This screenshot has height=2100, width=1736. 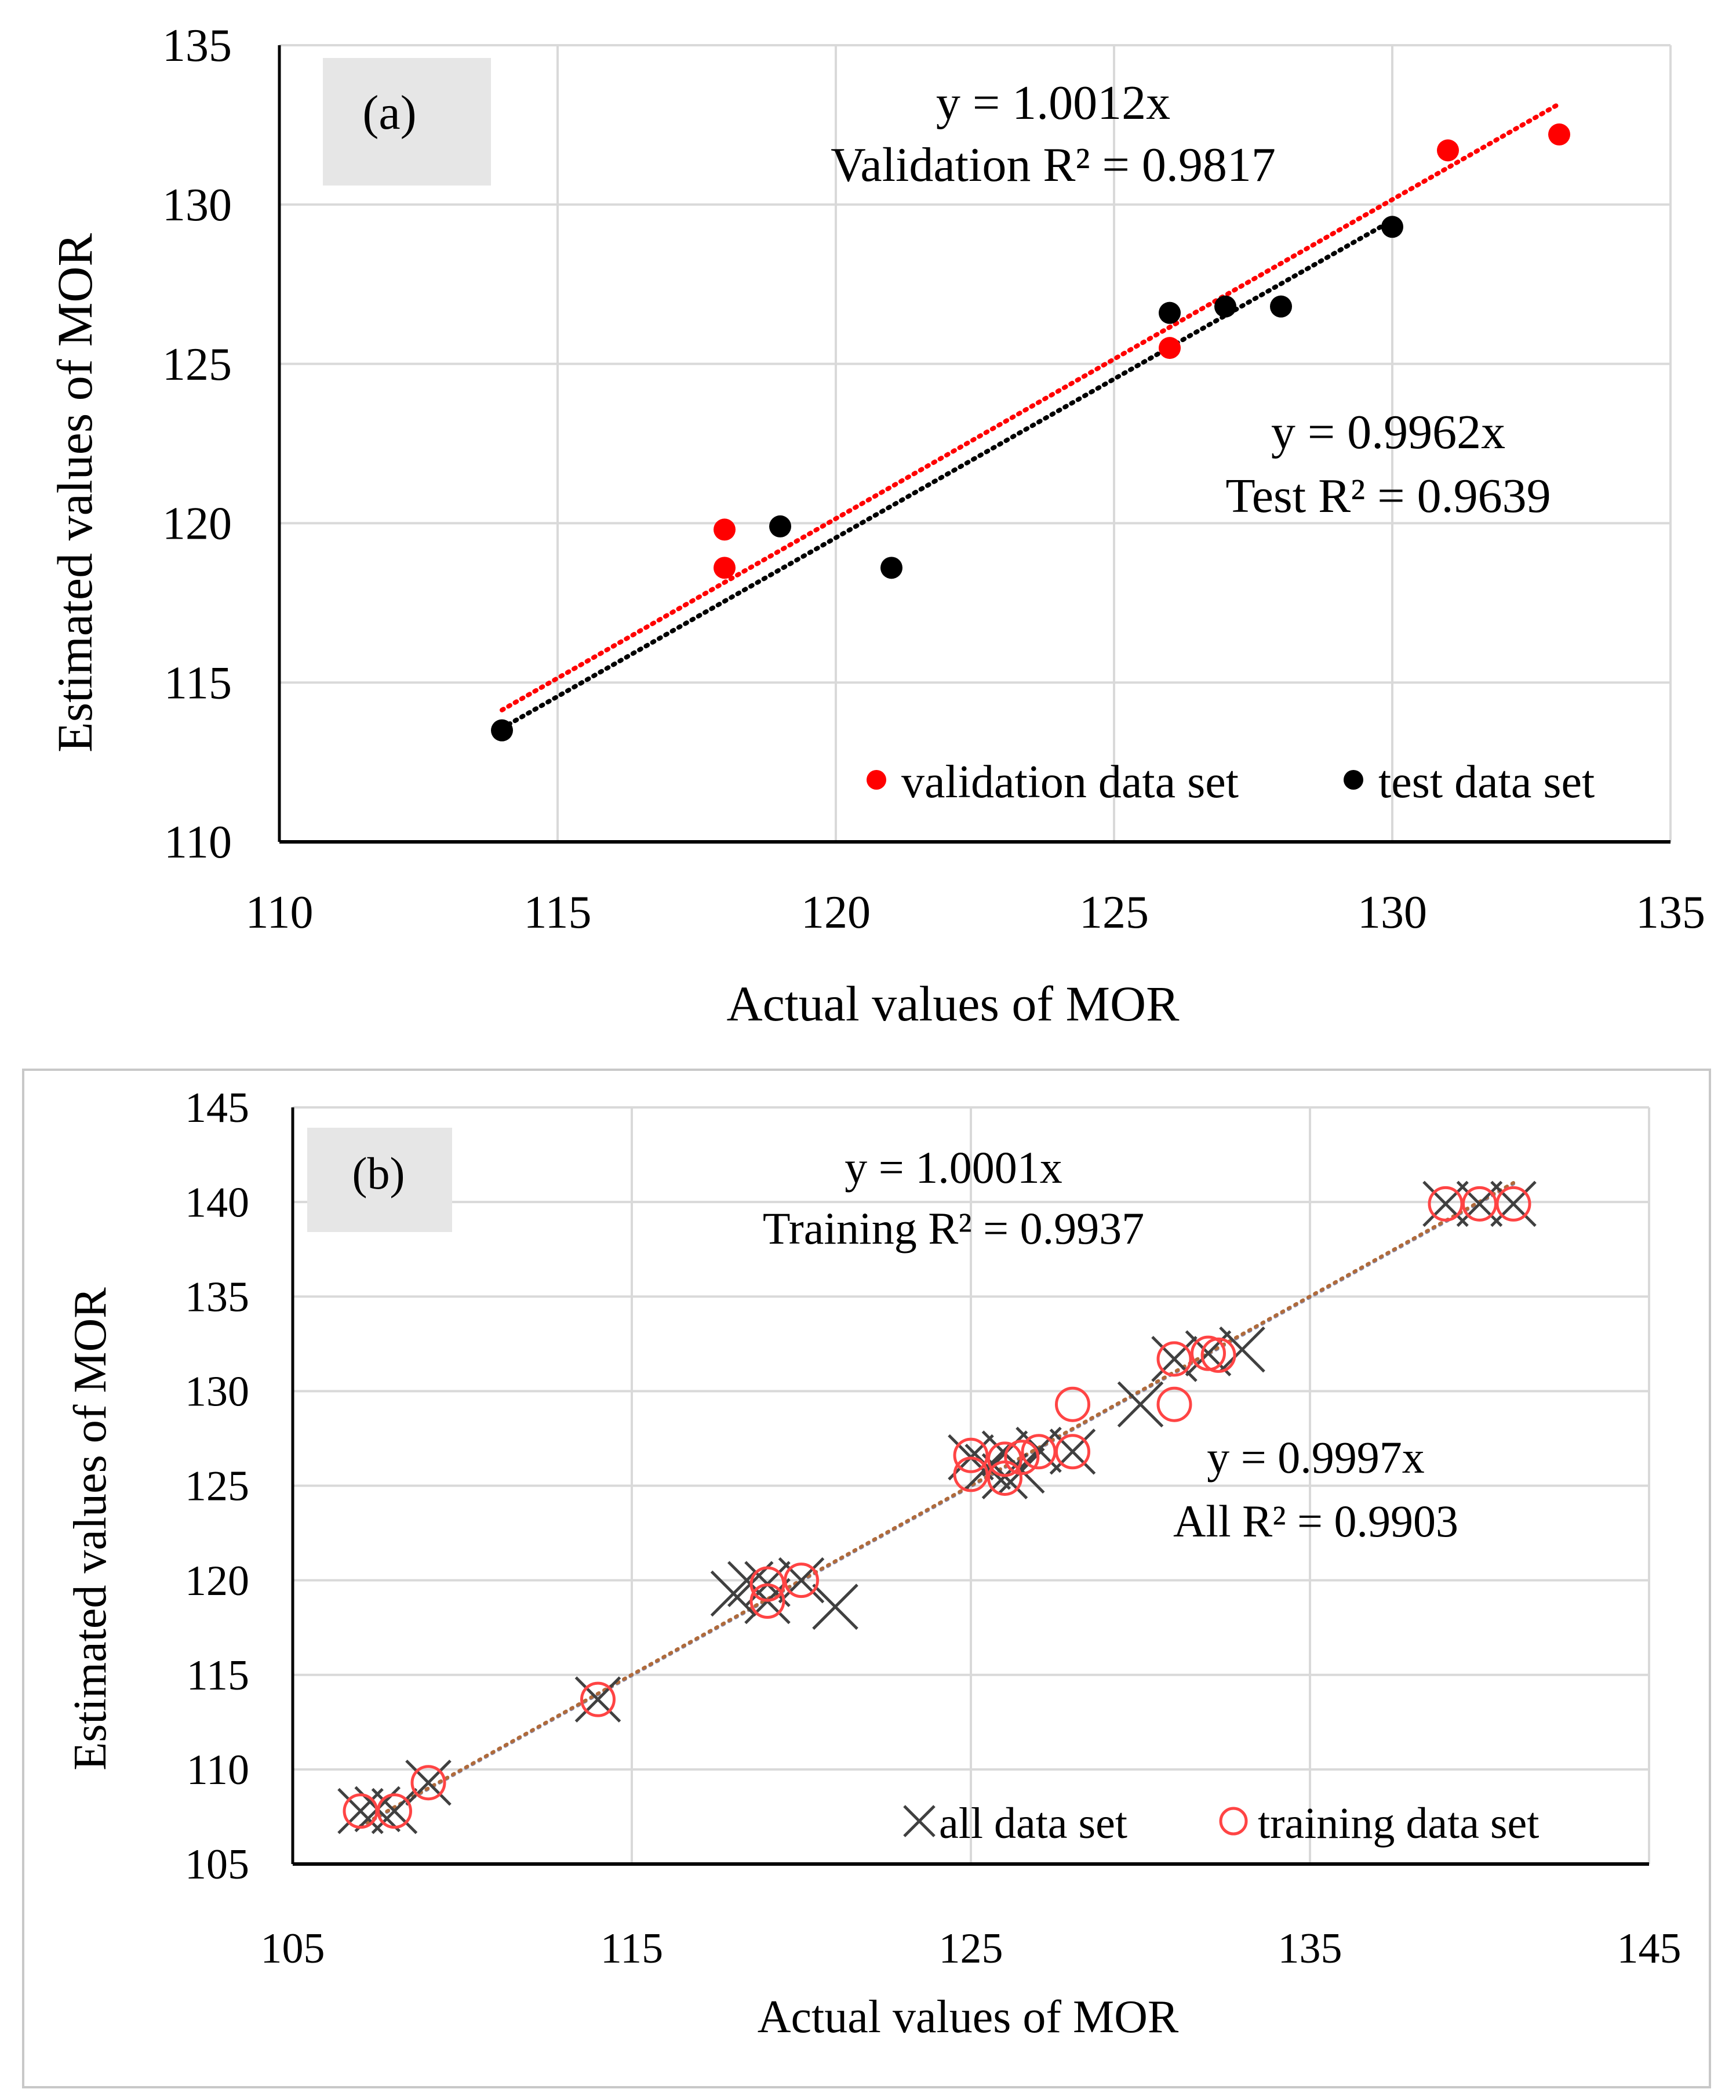 What do you see at coordinates (293, 1948) in the screenshot?
I see `x-tick-label: 105` at bounding box center [293, 1948].